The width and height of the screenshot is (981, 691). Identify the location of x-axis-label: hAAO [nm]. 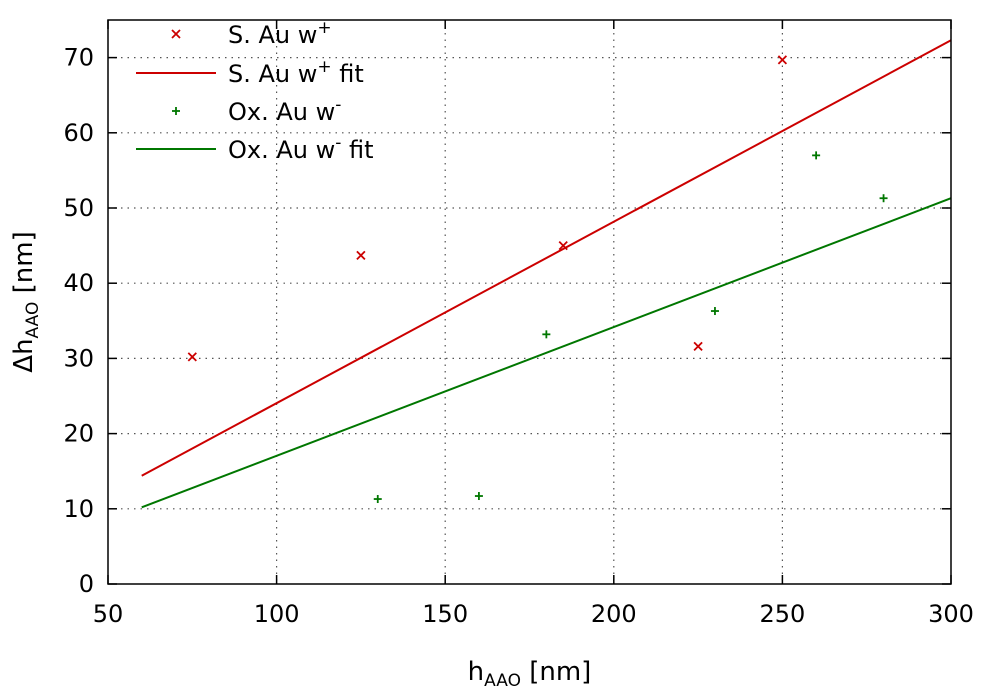
(530, 674).